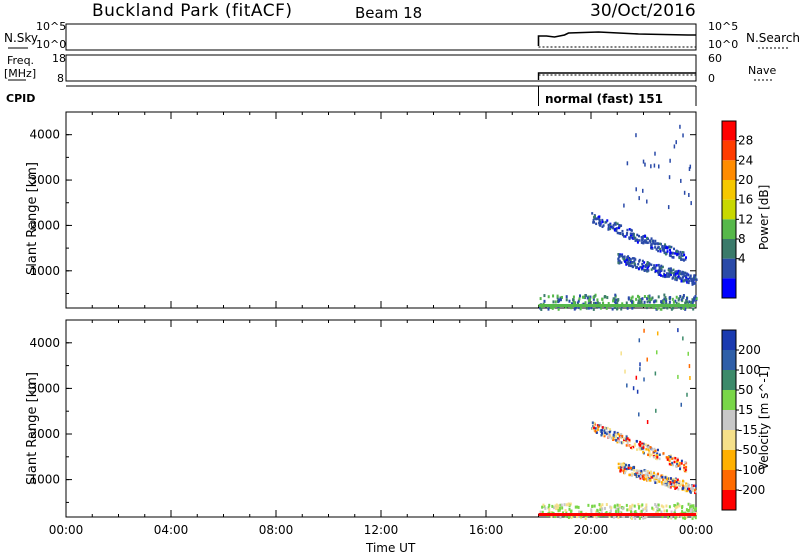 This screenshot has height=554, width=800. What do you see at coordinates (44, 388) in the screenshot?
I see `velocity_panel-ytick-label: 3000` at bounding box center [44, 388].